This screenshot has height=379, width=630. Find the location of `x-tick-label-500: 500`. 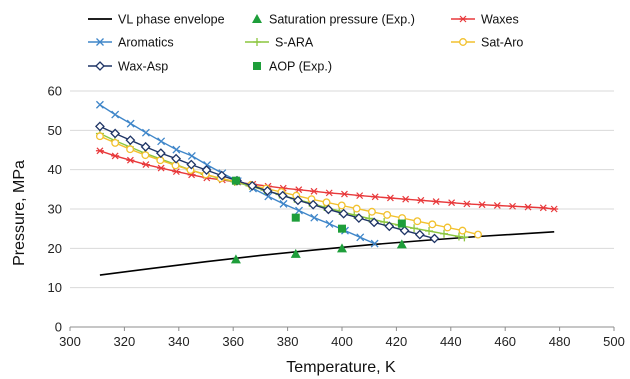

x-tick-label-500: 500 is located at coordinates (614, 341).